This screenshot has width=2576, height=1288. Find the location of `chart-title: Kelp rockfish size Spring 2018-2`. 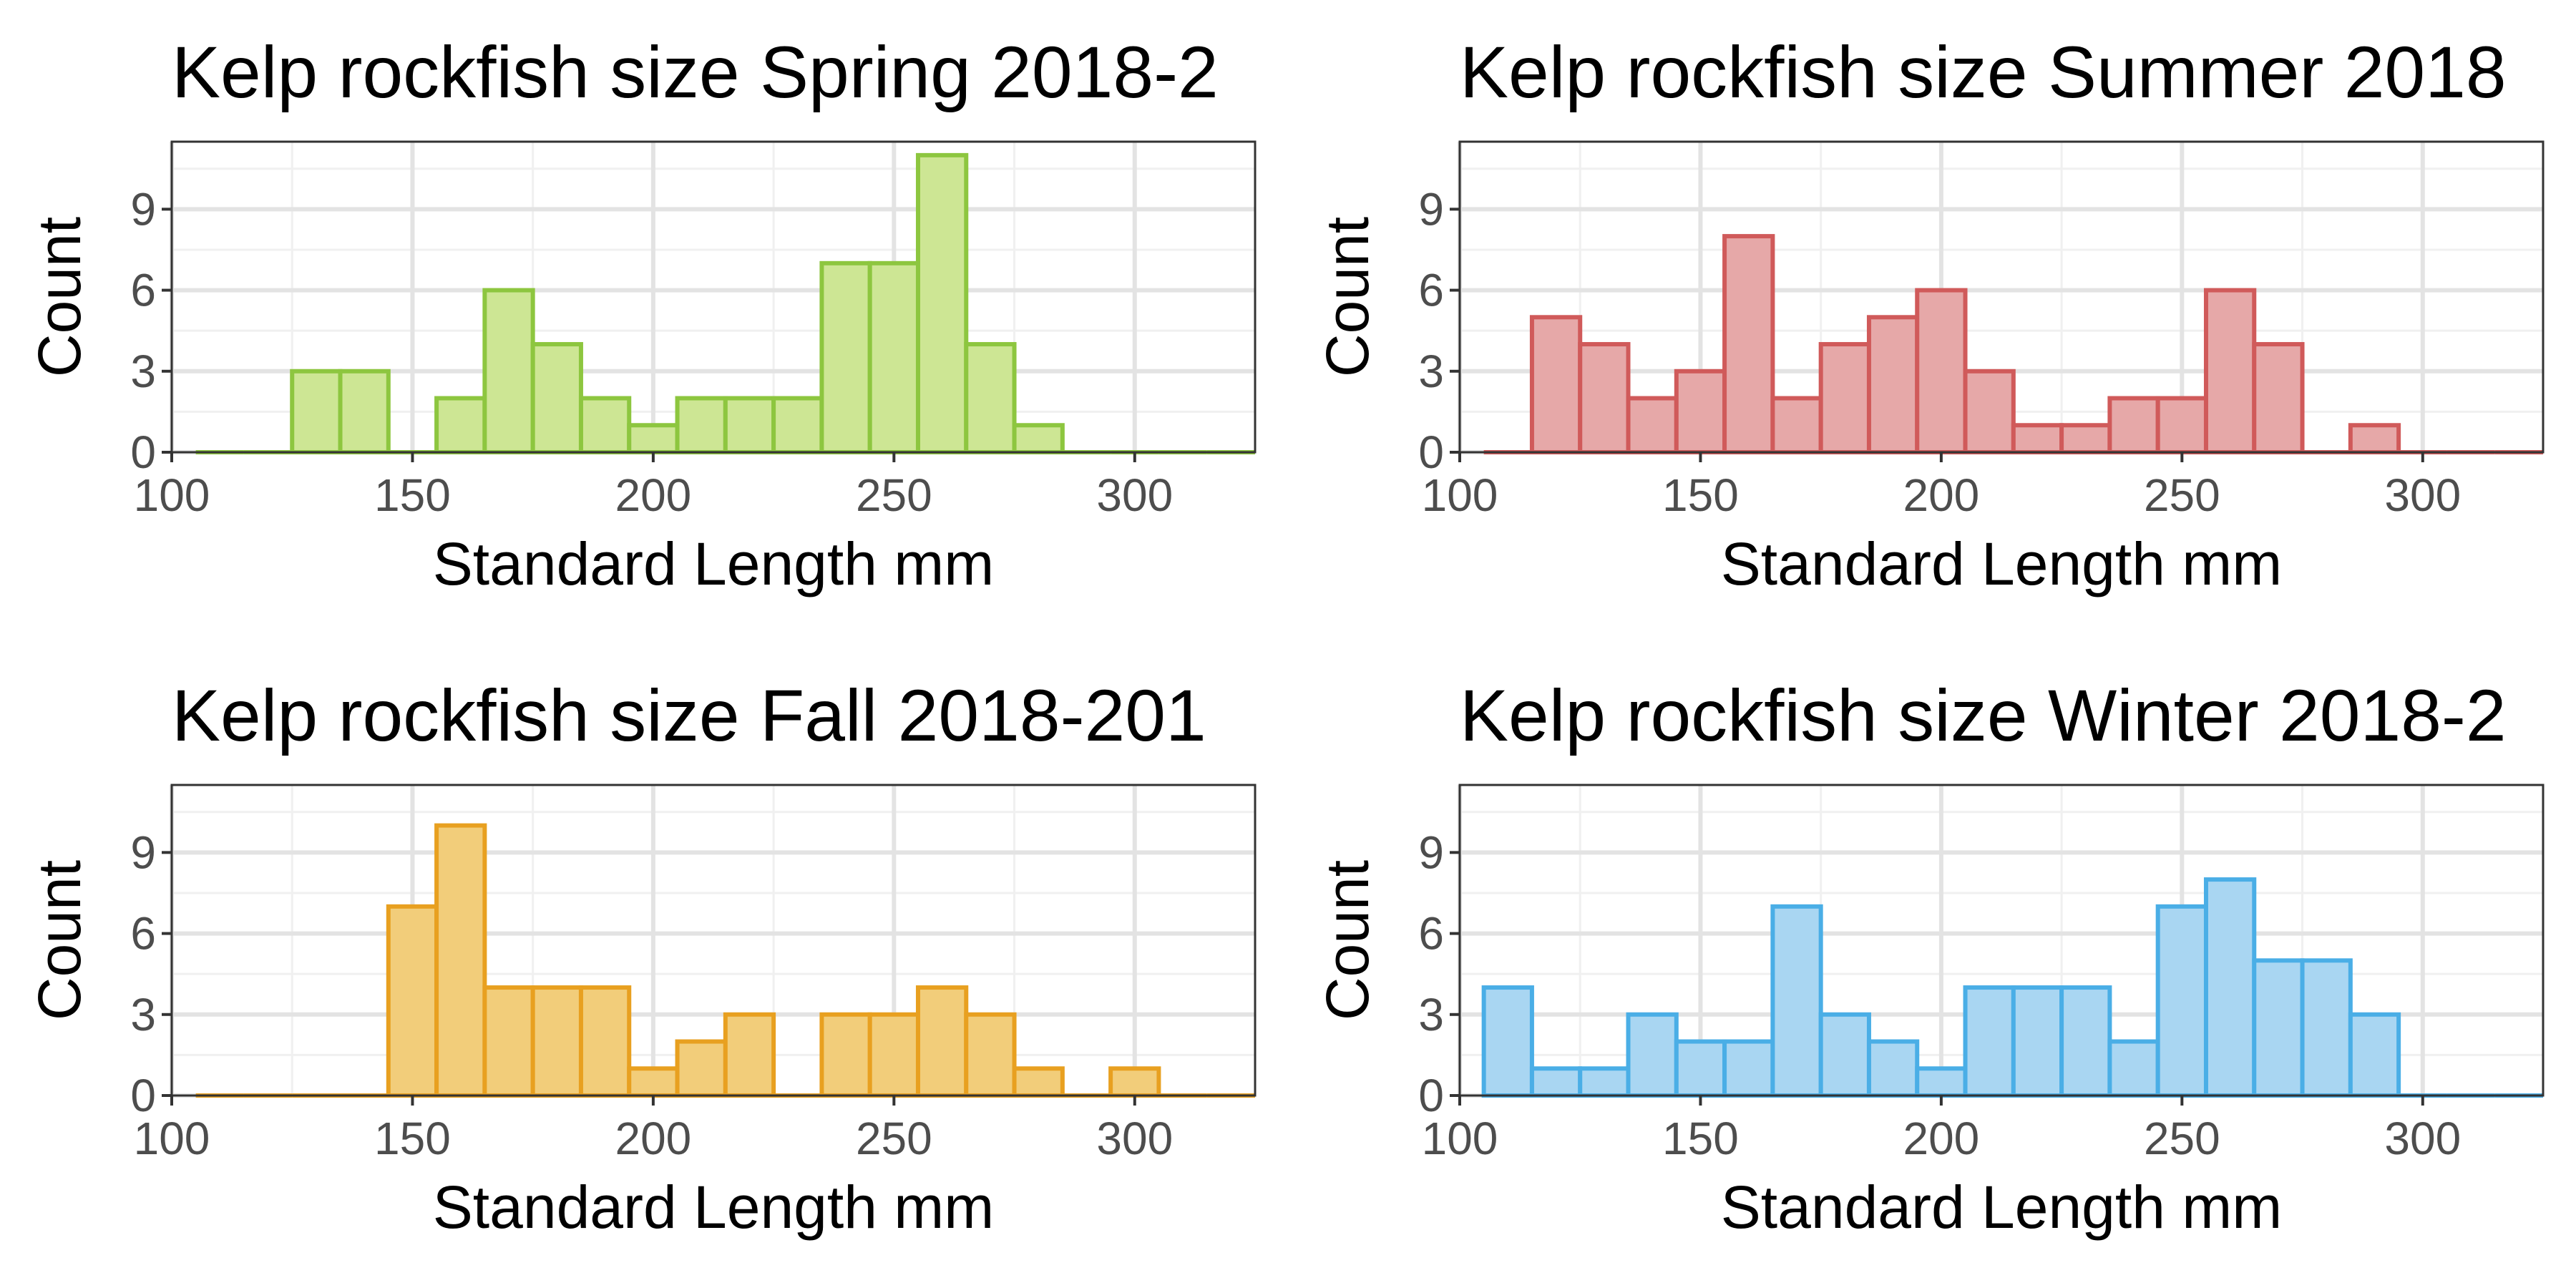

chart-title: Kelp rockfish size Spring 2018-2 is located at coordinates (695, 72).